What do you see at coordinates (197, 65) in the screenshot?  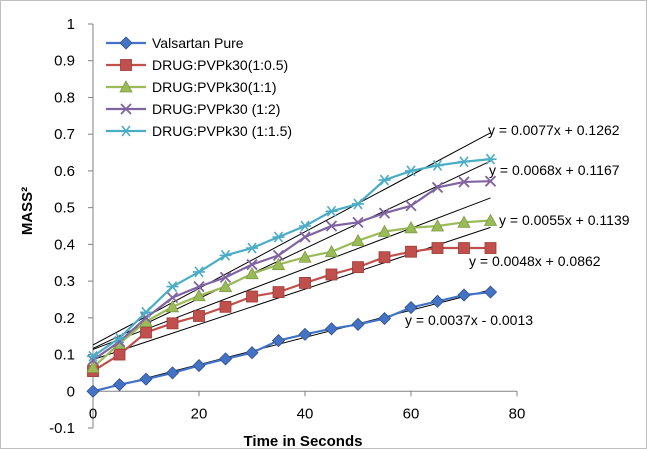 I see `legend-item: DRUG:PVPk30(1:0.5)` at bounding box center [197, 65].